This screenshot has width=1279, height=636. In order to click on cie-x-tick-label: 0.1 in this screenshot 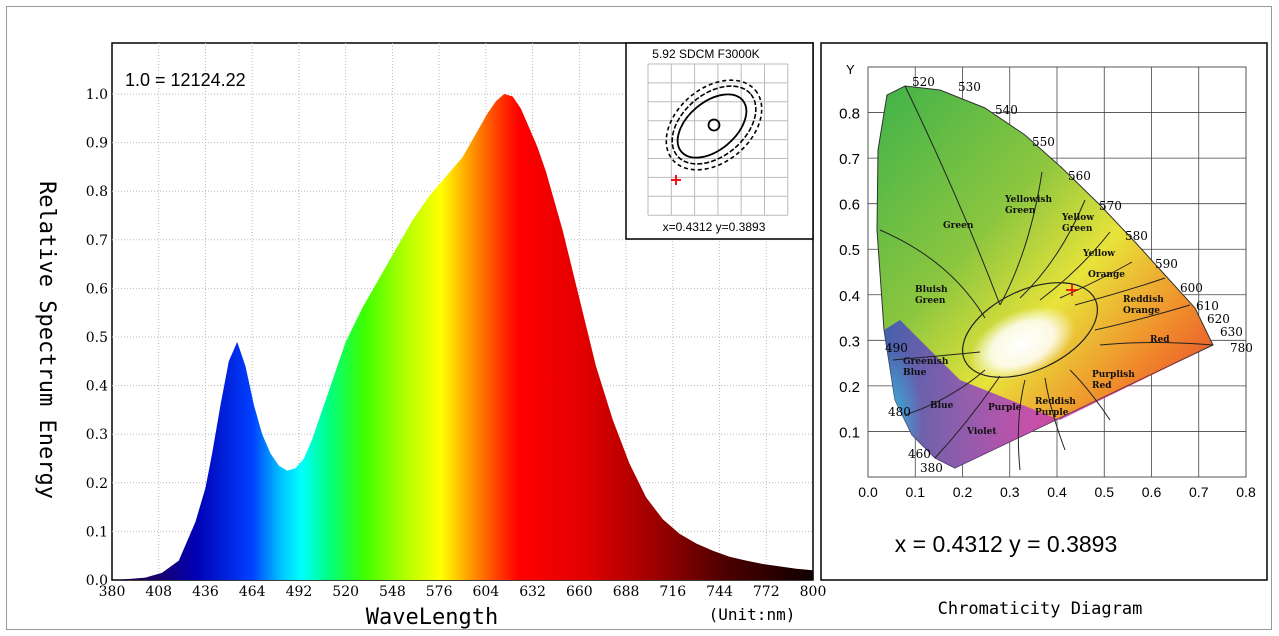, I will do `click(916, 492)`.